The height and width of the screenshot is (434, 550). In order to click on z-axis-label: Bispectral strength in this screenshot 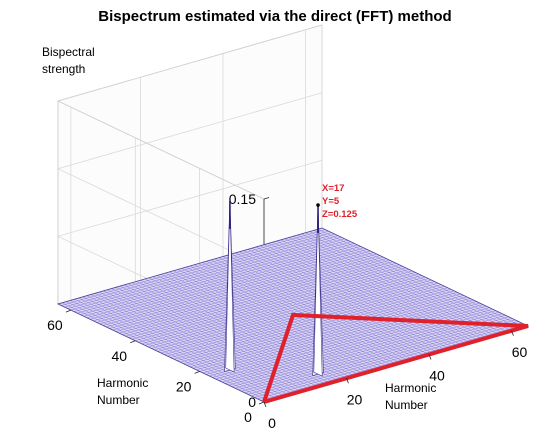, I will do `click(68, 61)`.